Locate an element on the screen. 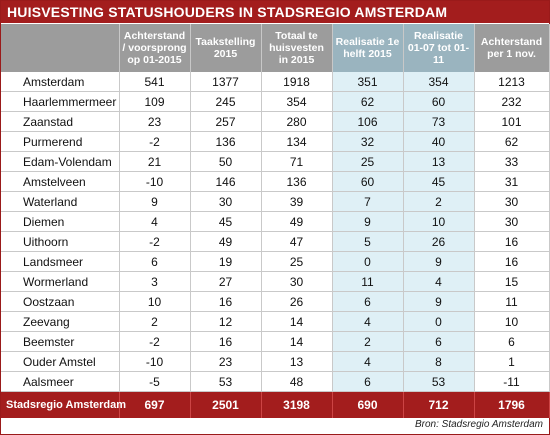 The width and height of the screenshot is (550, 435). table-cell: 40 is located at coordinates (439, 141).